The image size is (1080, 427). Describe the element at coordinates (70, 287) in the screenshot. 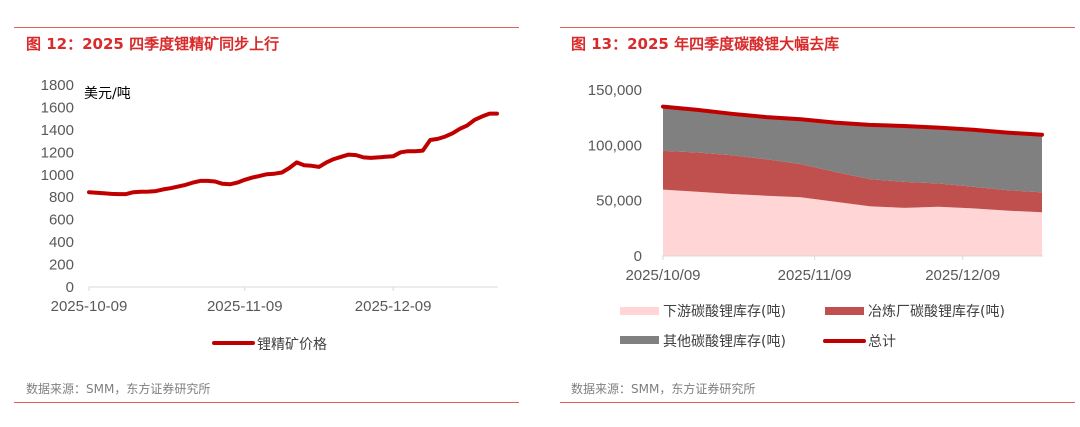

I see `left-y-tick-label: 0` at that location.